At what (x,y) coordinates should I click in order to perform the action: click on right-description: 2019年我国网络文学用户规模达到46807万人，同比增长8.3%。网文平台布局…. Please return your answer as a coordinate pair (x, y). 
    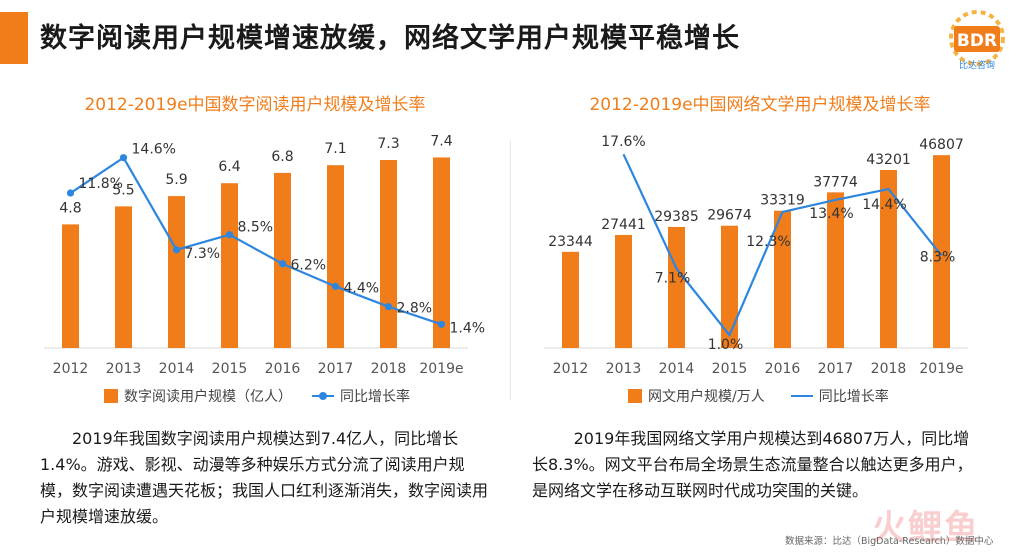
    Looking at the image, I should click on (752, 464).